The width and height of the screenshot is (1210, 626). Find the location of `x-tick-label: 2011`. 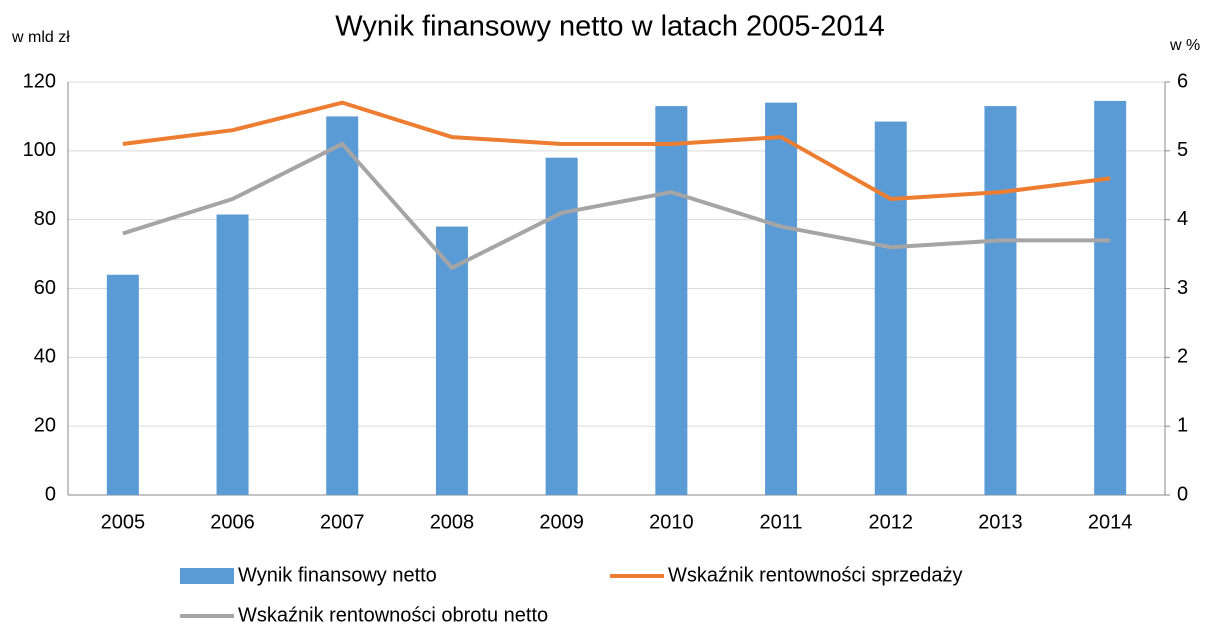

x-tick-label: 2011 is located at coordinates (781, 522).